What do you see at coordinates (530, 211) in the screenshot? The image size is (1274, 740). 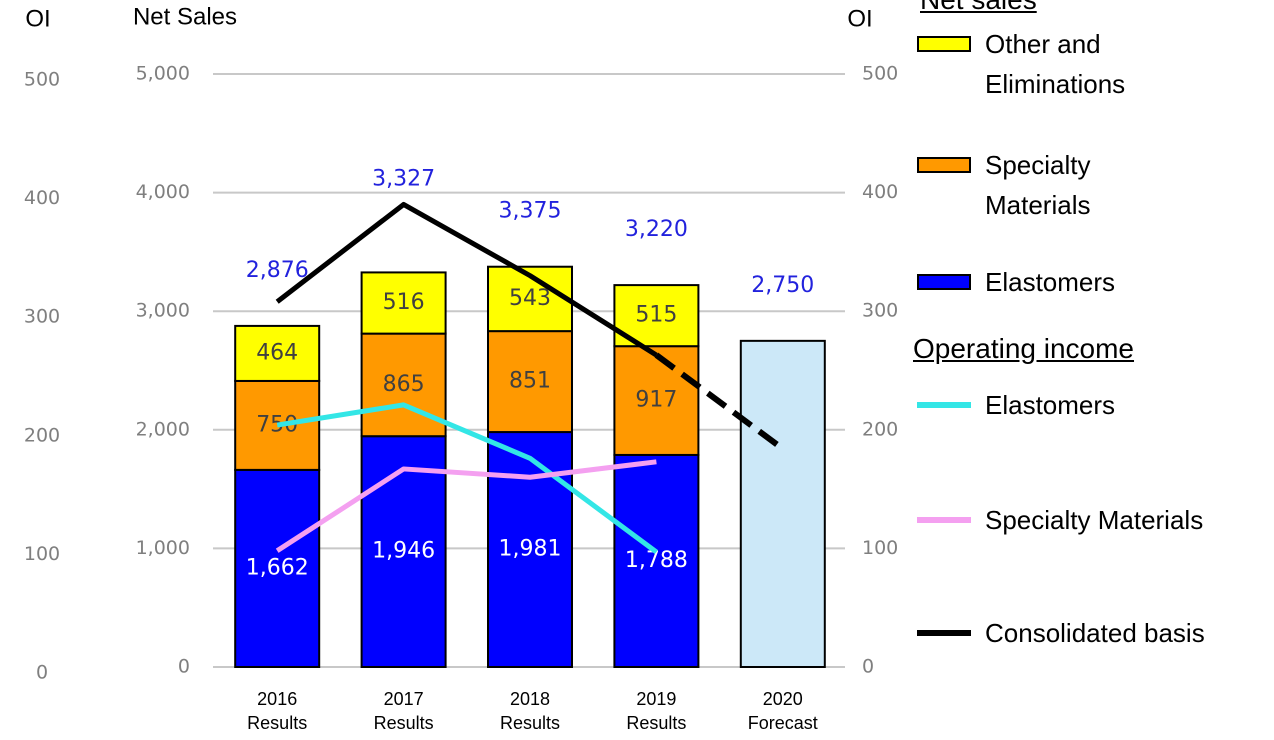 I see `total-label: 3,375` at bounding box center [530, 211].